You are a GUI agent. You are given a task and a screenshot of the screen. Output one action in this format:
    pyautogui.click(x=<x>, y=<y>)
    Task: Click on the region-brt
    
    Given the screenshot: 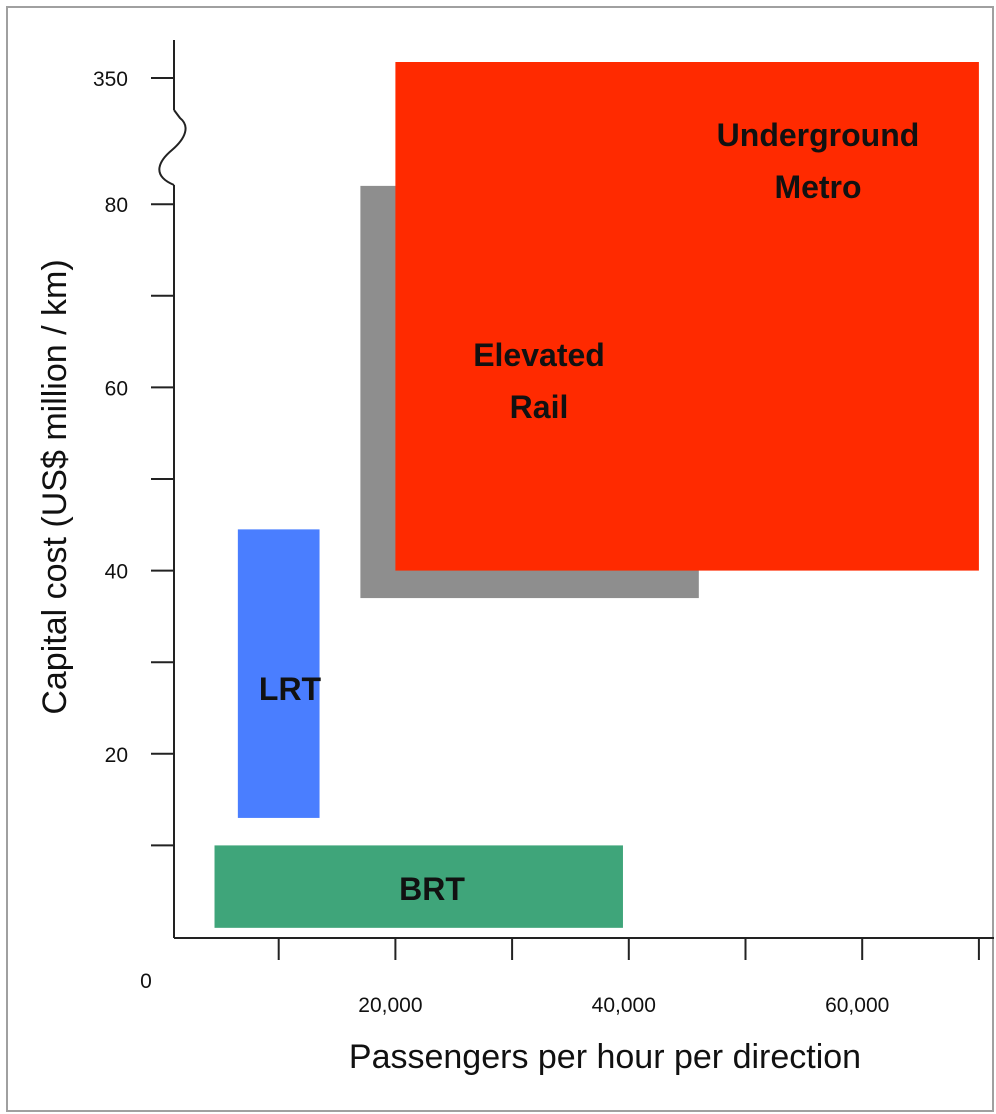 What is the action you would take?
    pyautogui.click(x=418, y=886)
    